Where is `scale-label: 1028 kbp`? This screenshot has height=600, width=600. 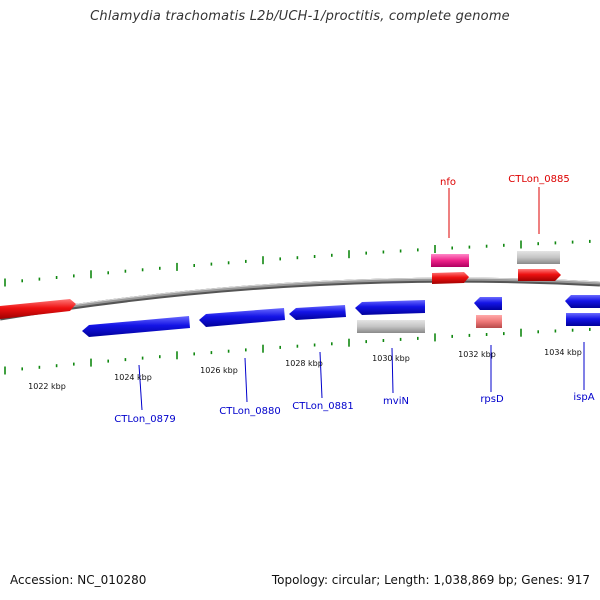
scale-label: 1028 kbp is located at coordinates (304, 363).